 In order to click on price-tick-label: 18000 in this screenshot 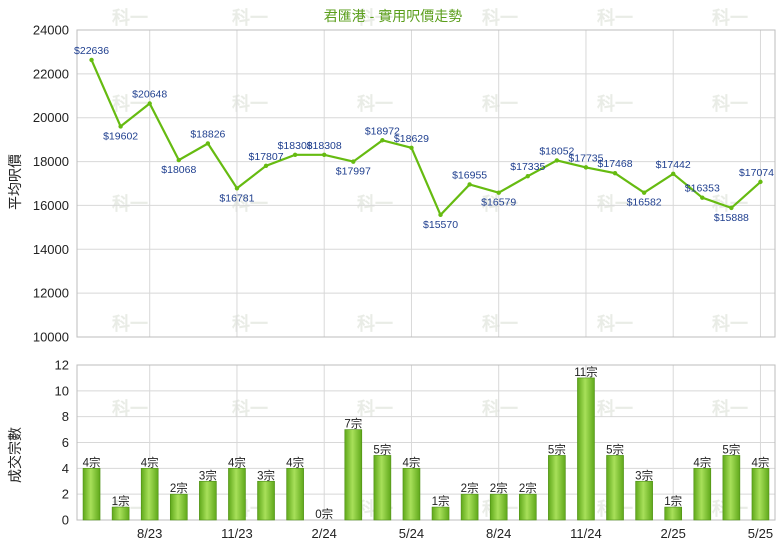, I will do `click(51, 161)`.